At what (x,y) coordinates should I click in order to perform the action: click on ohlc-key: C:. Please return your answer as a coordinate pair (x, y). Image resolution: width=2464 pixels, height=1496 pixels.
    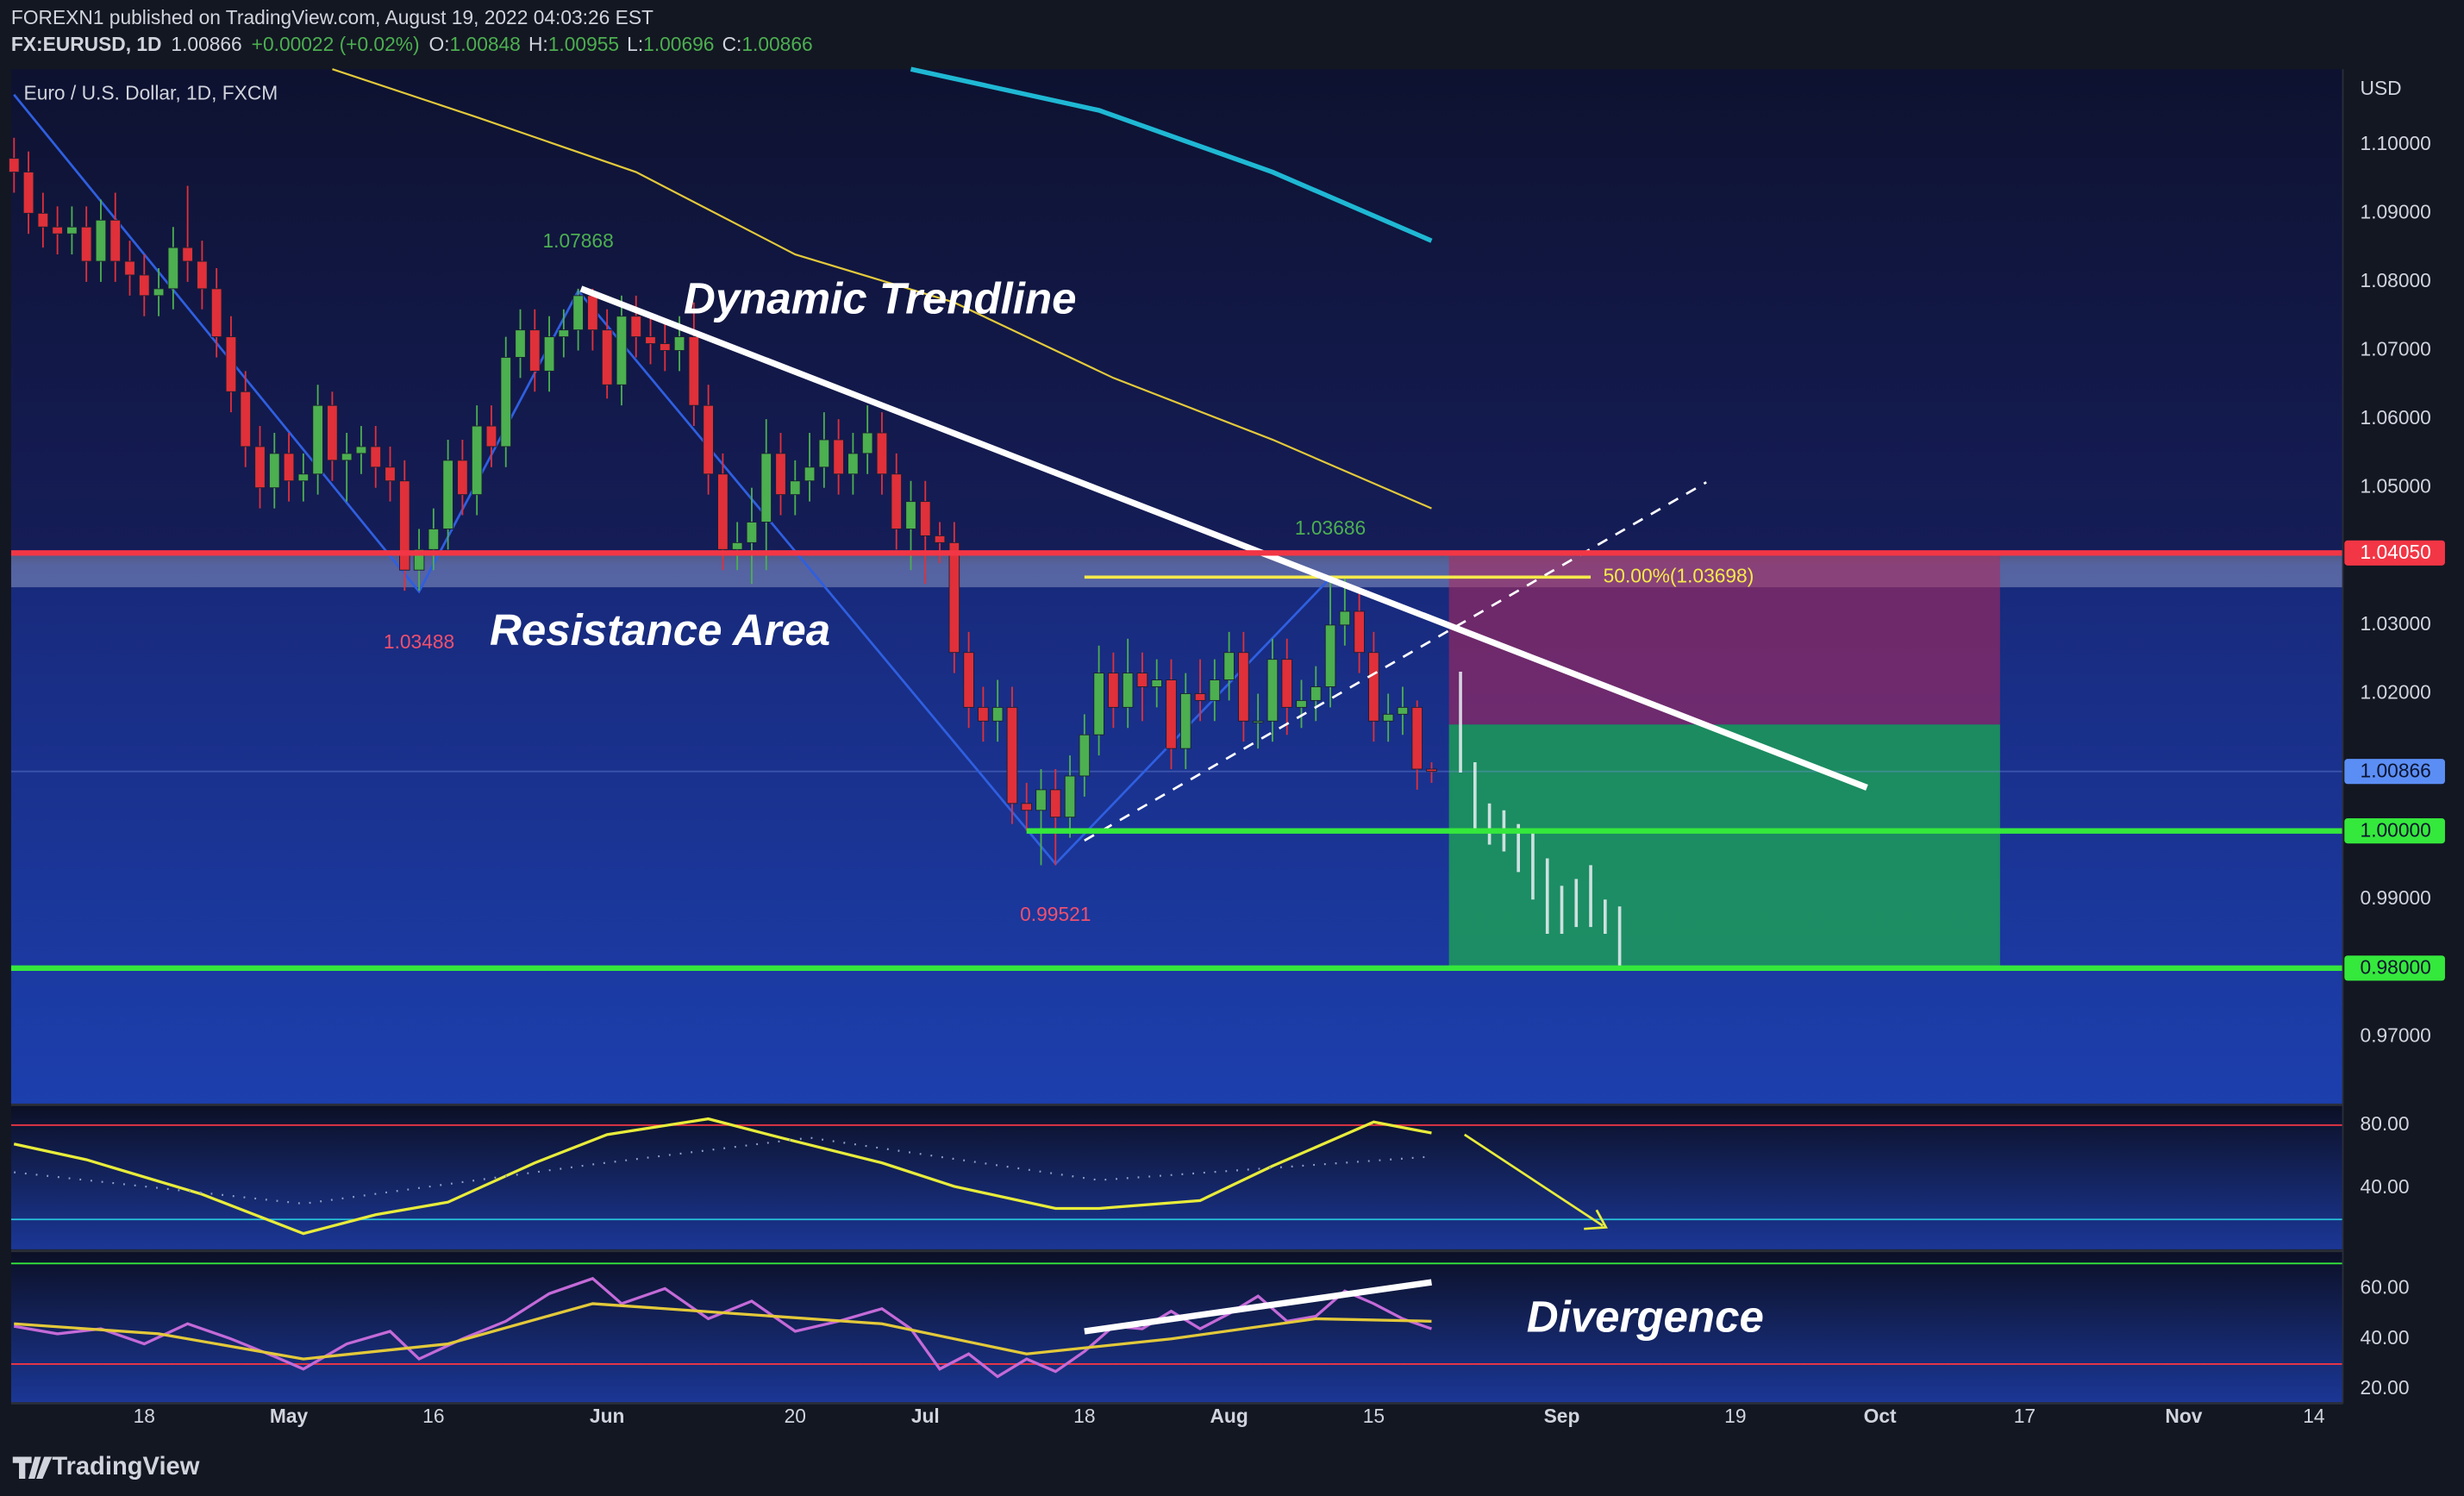
    Looking at the image, I should click on (732, 44).